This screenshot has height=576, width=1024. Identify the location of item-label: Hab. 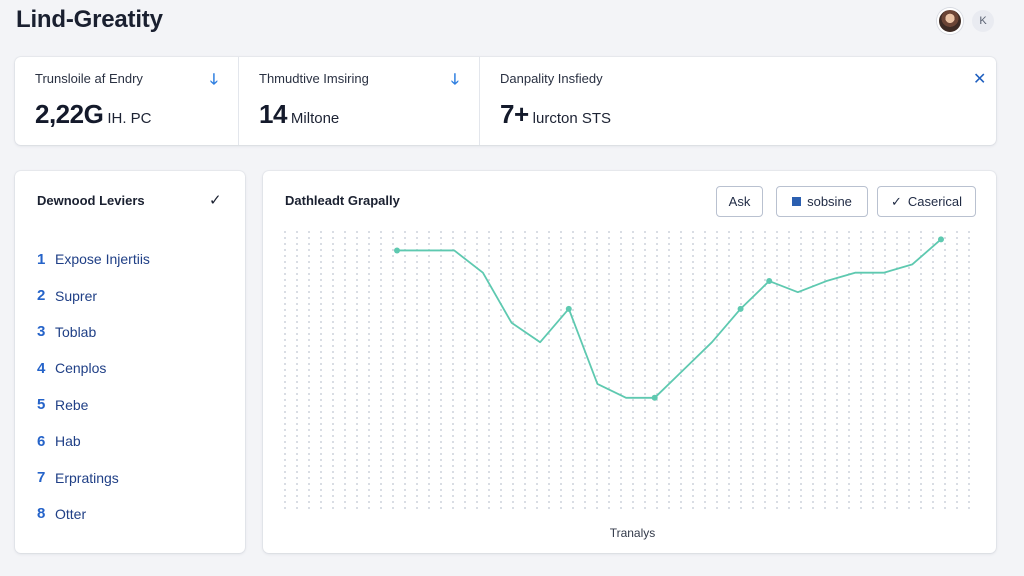
(68, 441).